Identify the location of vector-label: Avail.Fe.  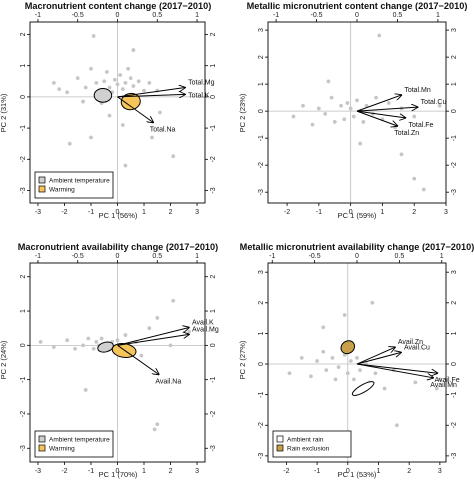
(447, 380).